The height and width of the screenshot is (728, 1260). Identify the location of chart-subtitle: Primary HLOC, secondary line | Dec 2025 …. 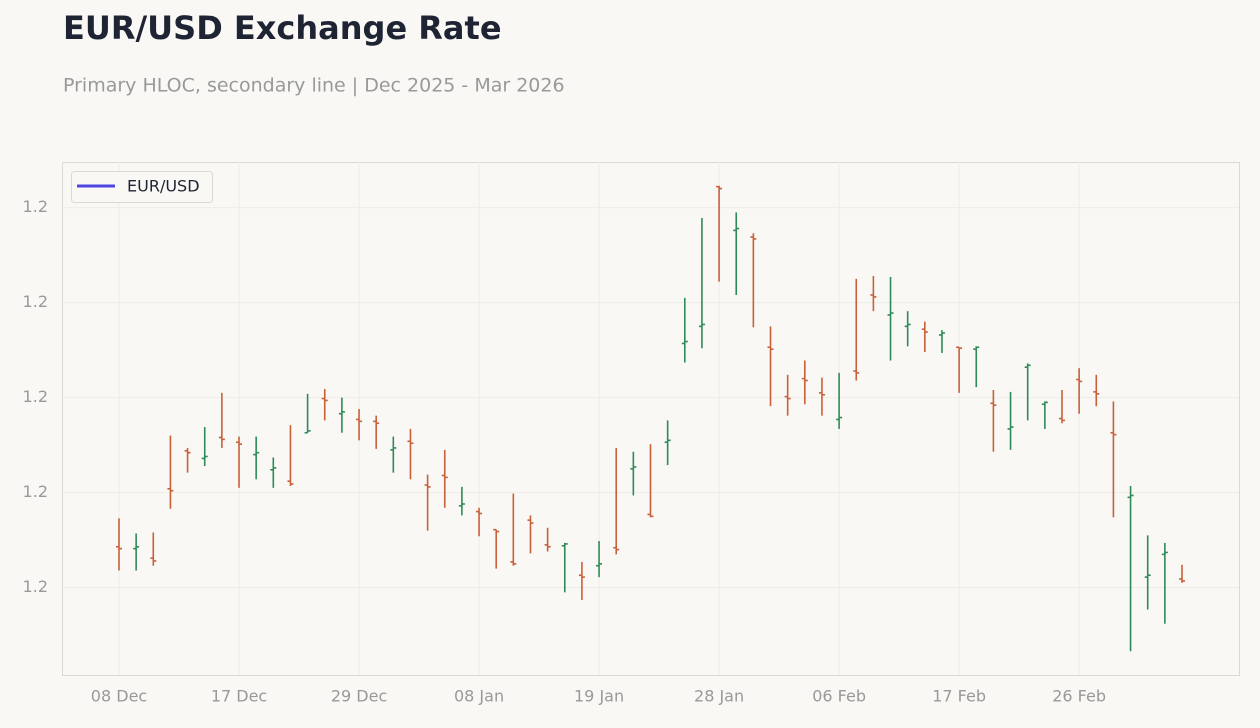
(314, 86).